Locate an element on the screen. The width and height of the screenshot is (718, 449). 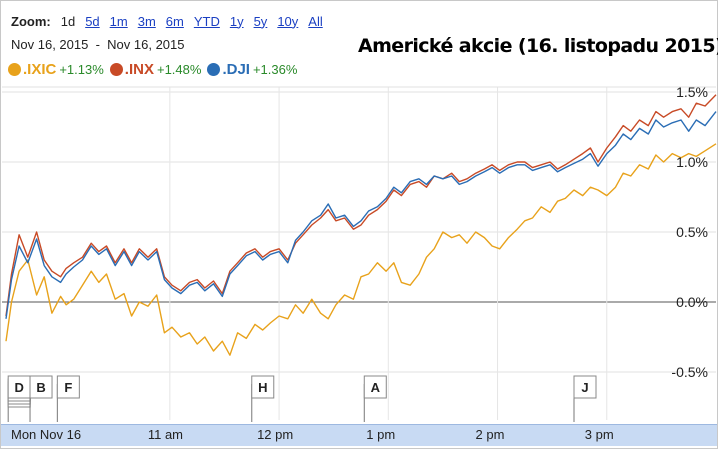
date-range: Nov 16, 2015 - Nov 16, 2015 is located at coordinates (98, 44).